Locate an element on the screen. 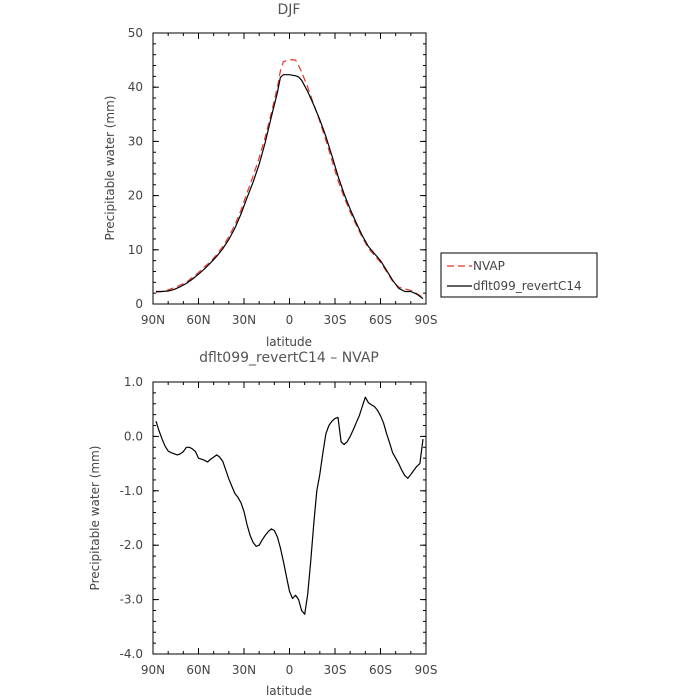 Image resolution: width=700 pixels, height=700 pixels. y-tick-label: -2.0 is located at coordinates (131, 545).